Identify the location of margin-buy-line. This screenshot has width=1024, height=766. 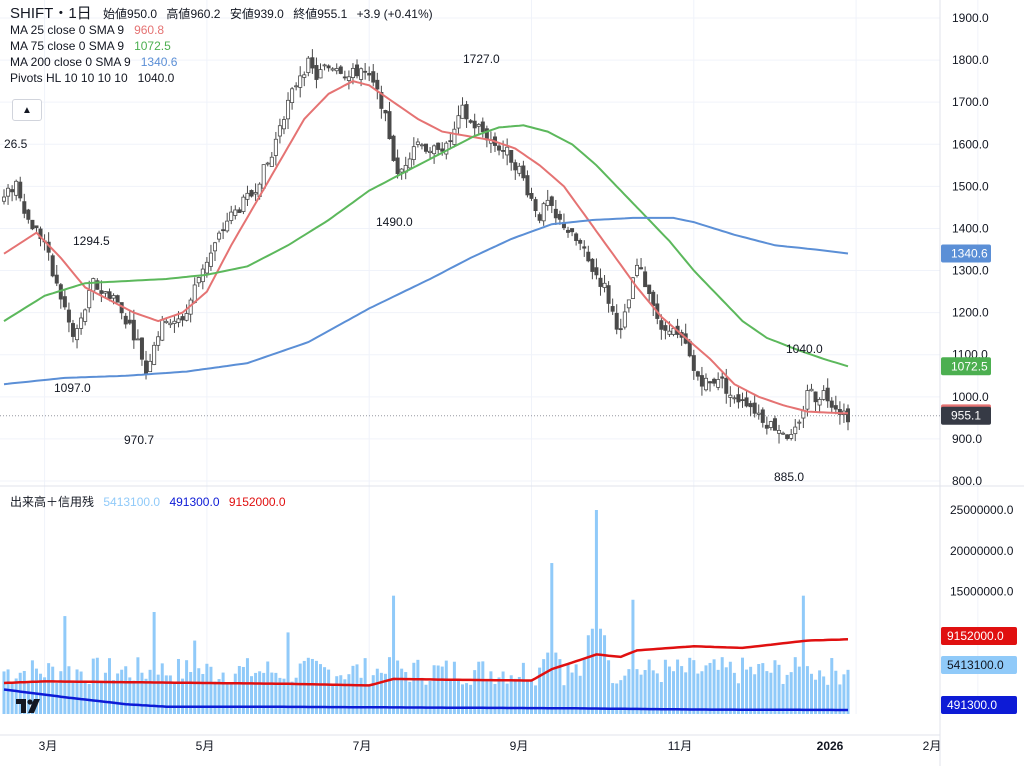
(426, 662).